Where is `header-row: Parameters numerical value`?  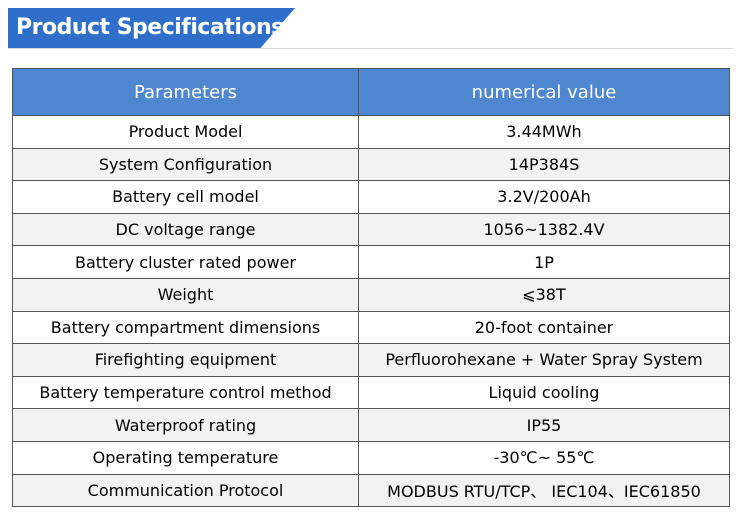
header-row: Parameters numerical value is located at coordinates (371, 92).